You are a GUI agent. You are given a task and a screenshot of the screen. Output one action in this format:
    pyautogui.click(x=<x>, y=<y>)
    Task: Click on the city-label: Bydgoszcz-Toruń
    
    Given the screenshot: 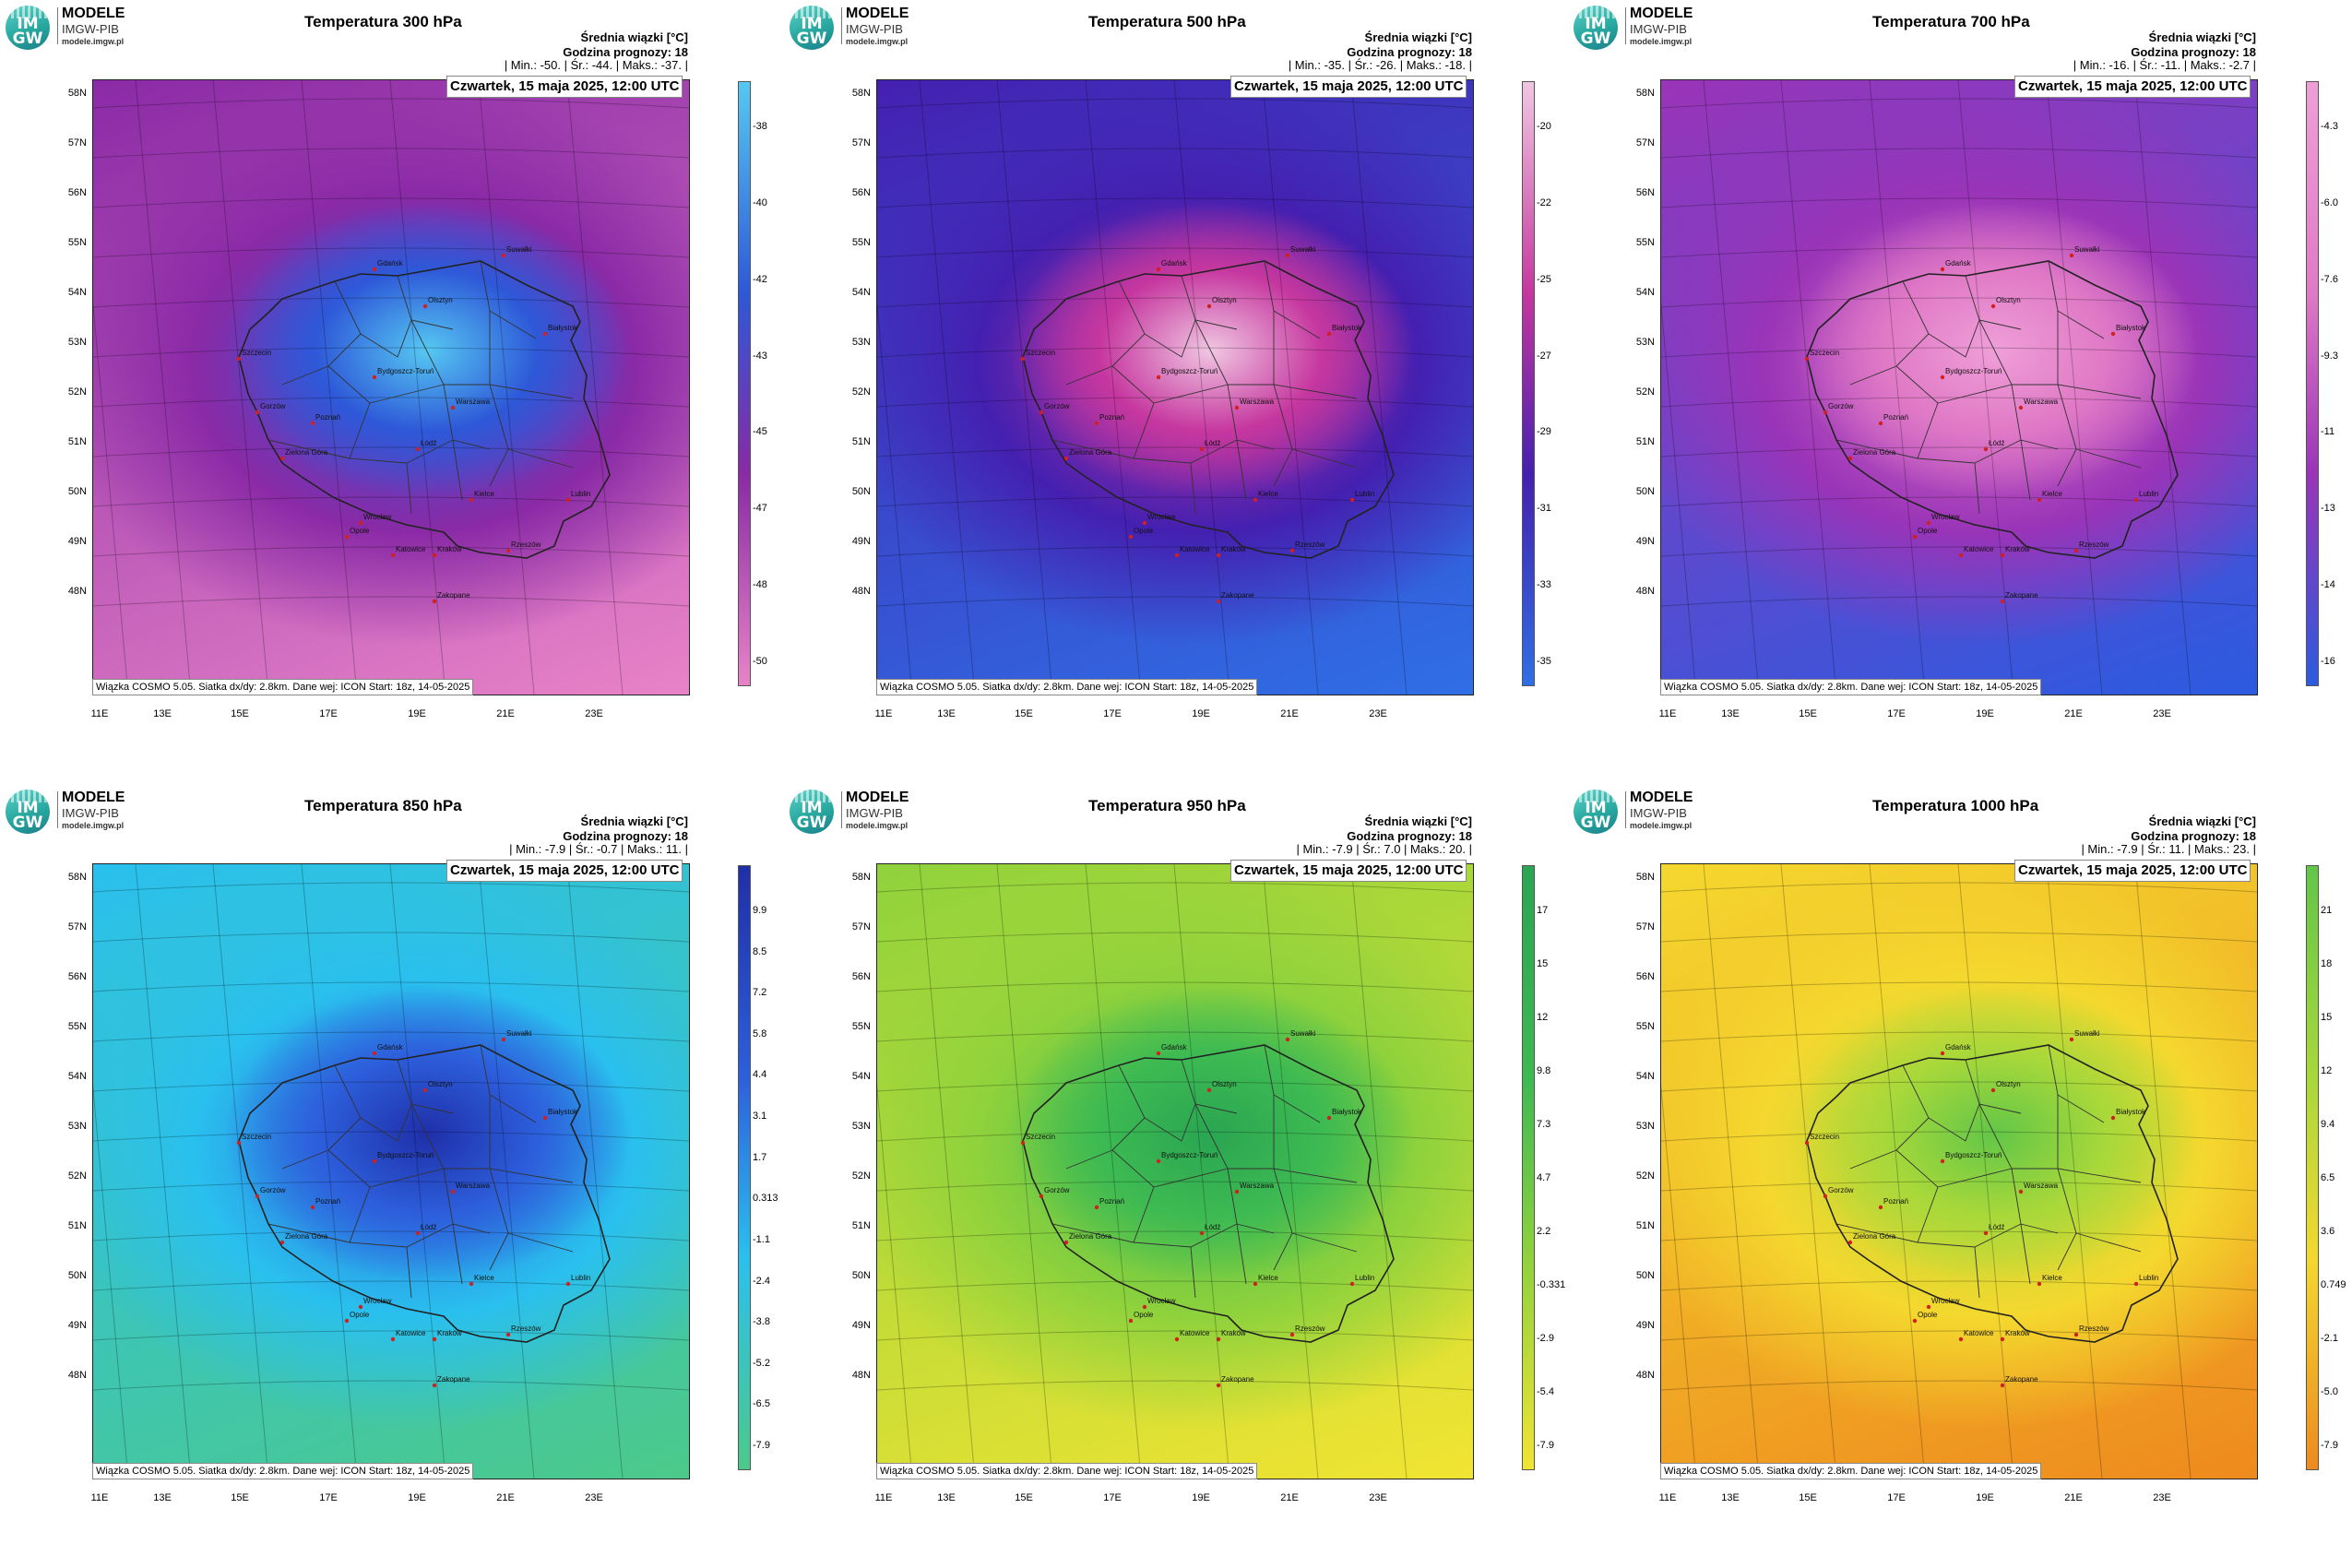 What is the action you would take?
    pyautogui.click(x=405, y=371)
    